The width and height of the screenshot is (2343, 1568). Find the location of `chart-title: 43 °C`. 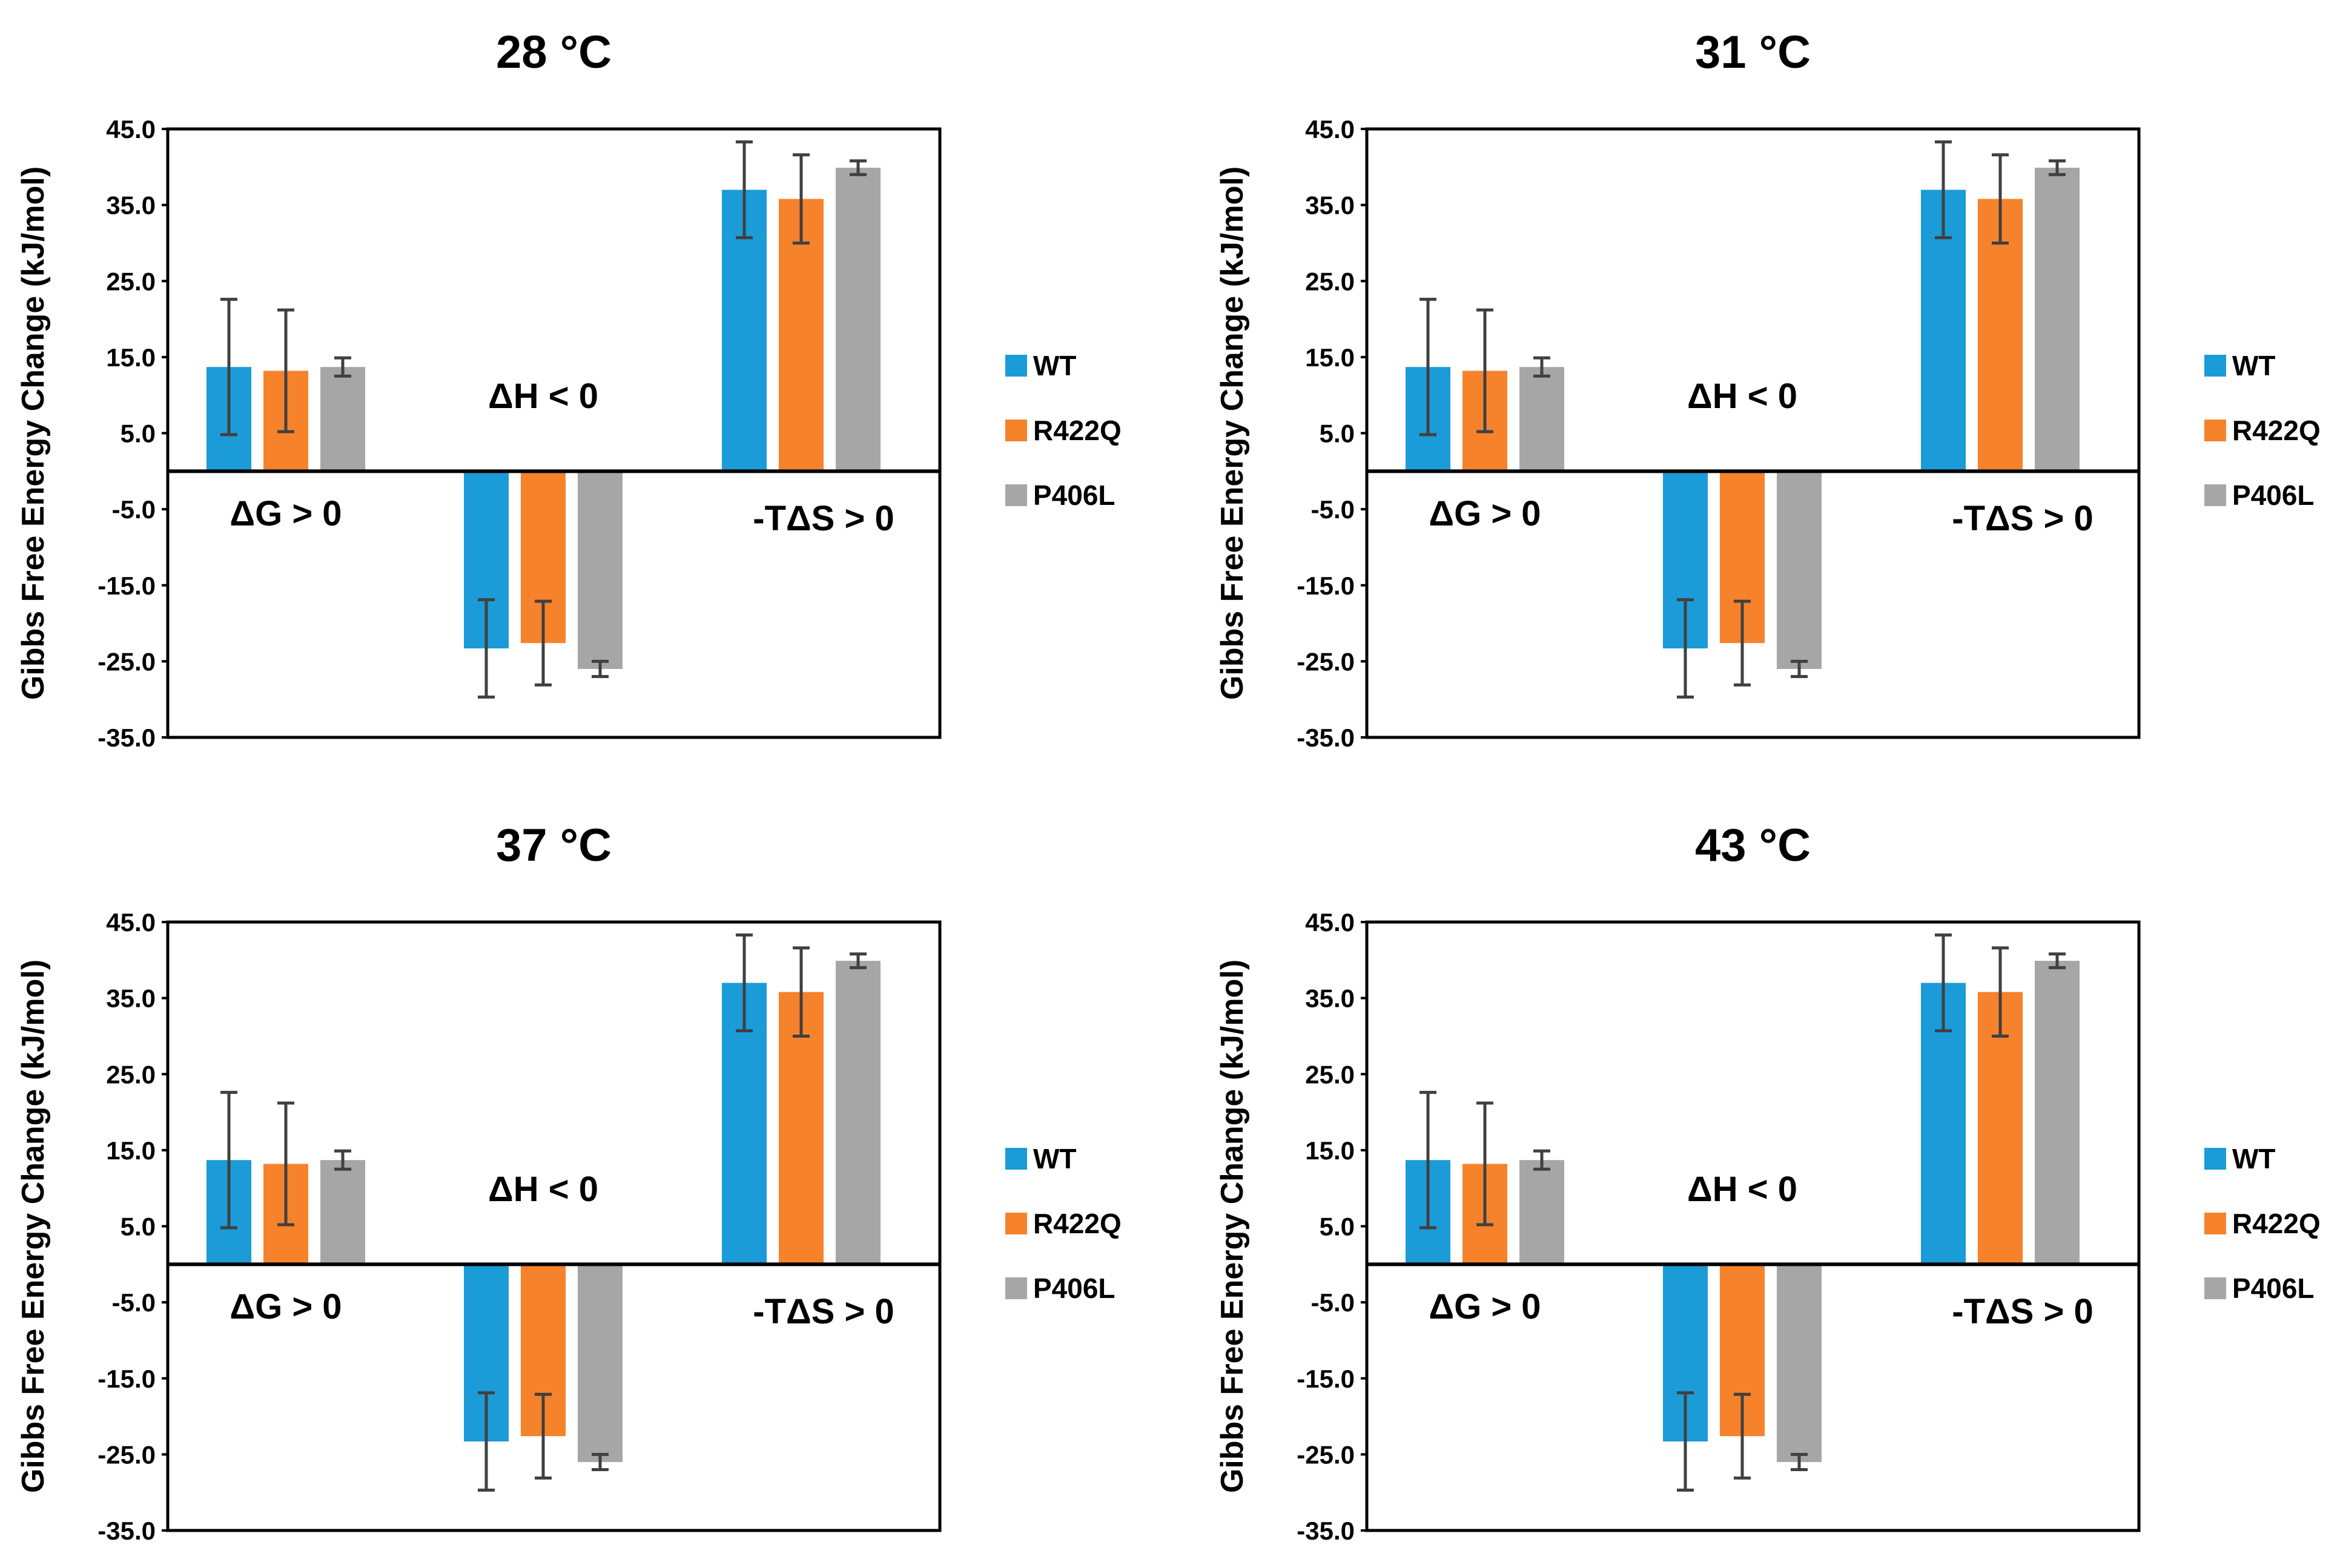

chart-title: 43 °C is located at coordinates (1753, 845).